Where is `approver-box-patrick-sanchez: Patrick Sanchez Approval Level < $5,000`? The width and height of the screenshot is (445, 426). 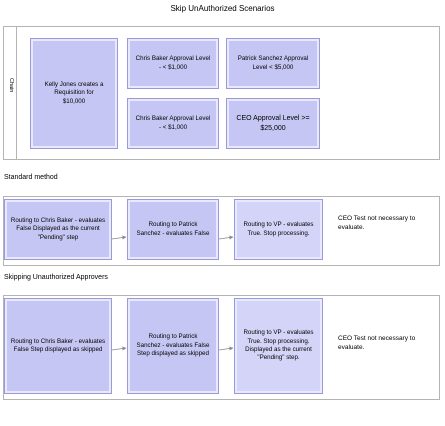 approver-box-patrick-sanchez: Patrick Sanchez Approval Level < $5,000 is located at coordinates (273, 63).